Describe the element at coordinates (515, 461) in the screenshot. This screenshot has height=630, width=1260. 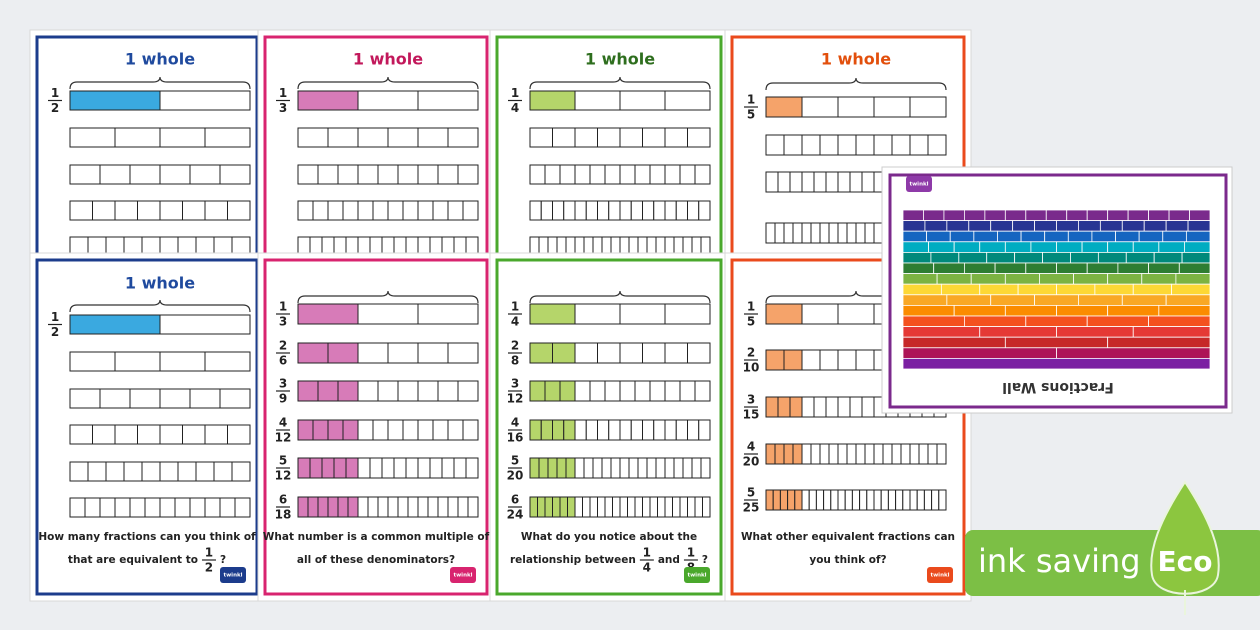
I see `numerator: 5` at that location.